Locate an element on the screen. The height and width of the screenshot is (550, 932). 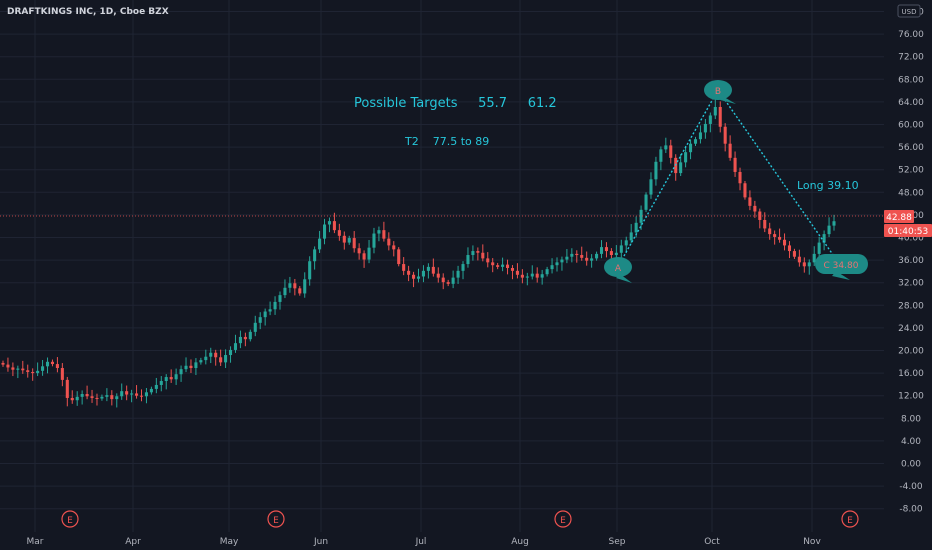
countdown-timer: 01:40:53 is located at coordinates (908, 232).